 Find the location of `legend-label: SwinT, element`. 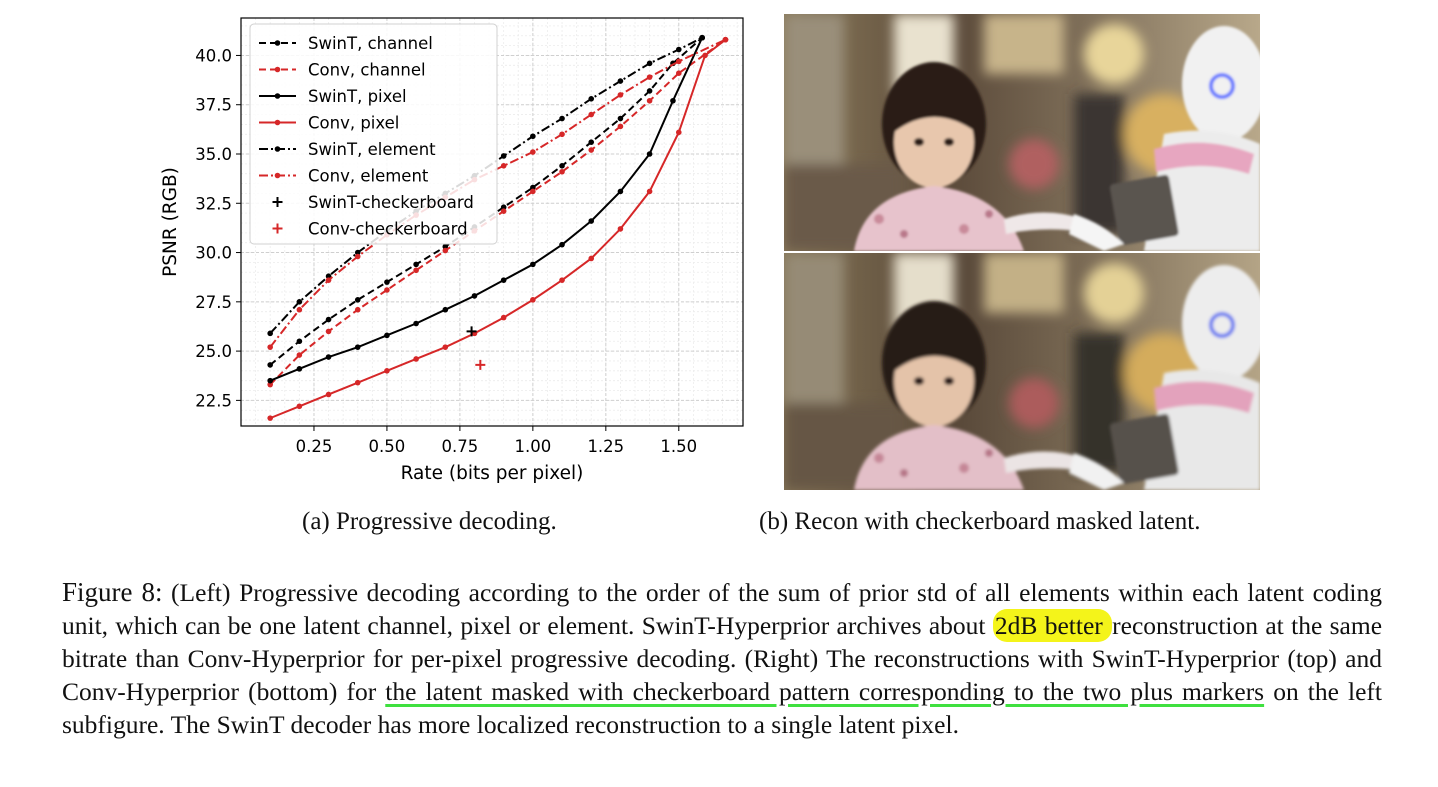

legend-label: SwinT, element is located at coordinates (372, 149).